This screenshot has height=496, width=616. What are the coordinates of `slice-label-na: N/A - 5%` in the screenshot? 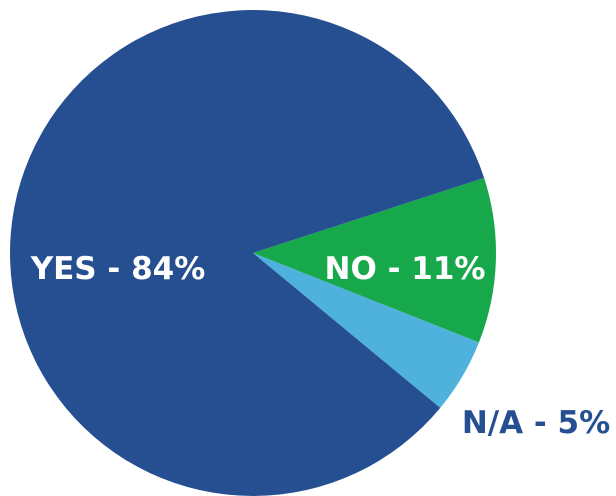 It's located at (536, 423).